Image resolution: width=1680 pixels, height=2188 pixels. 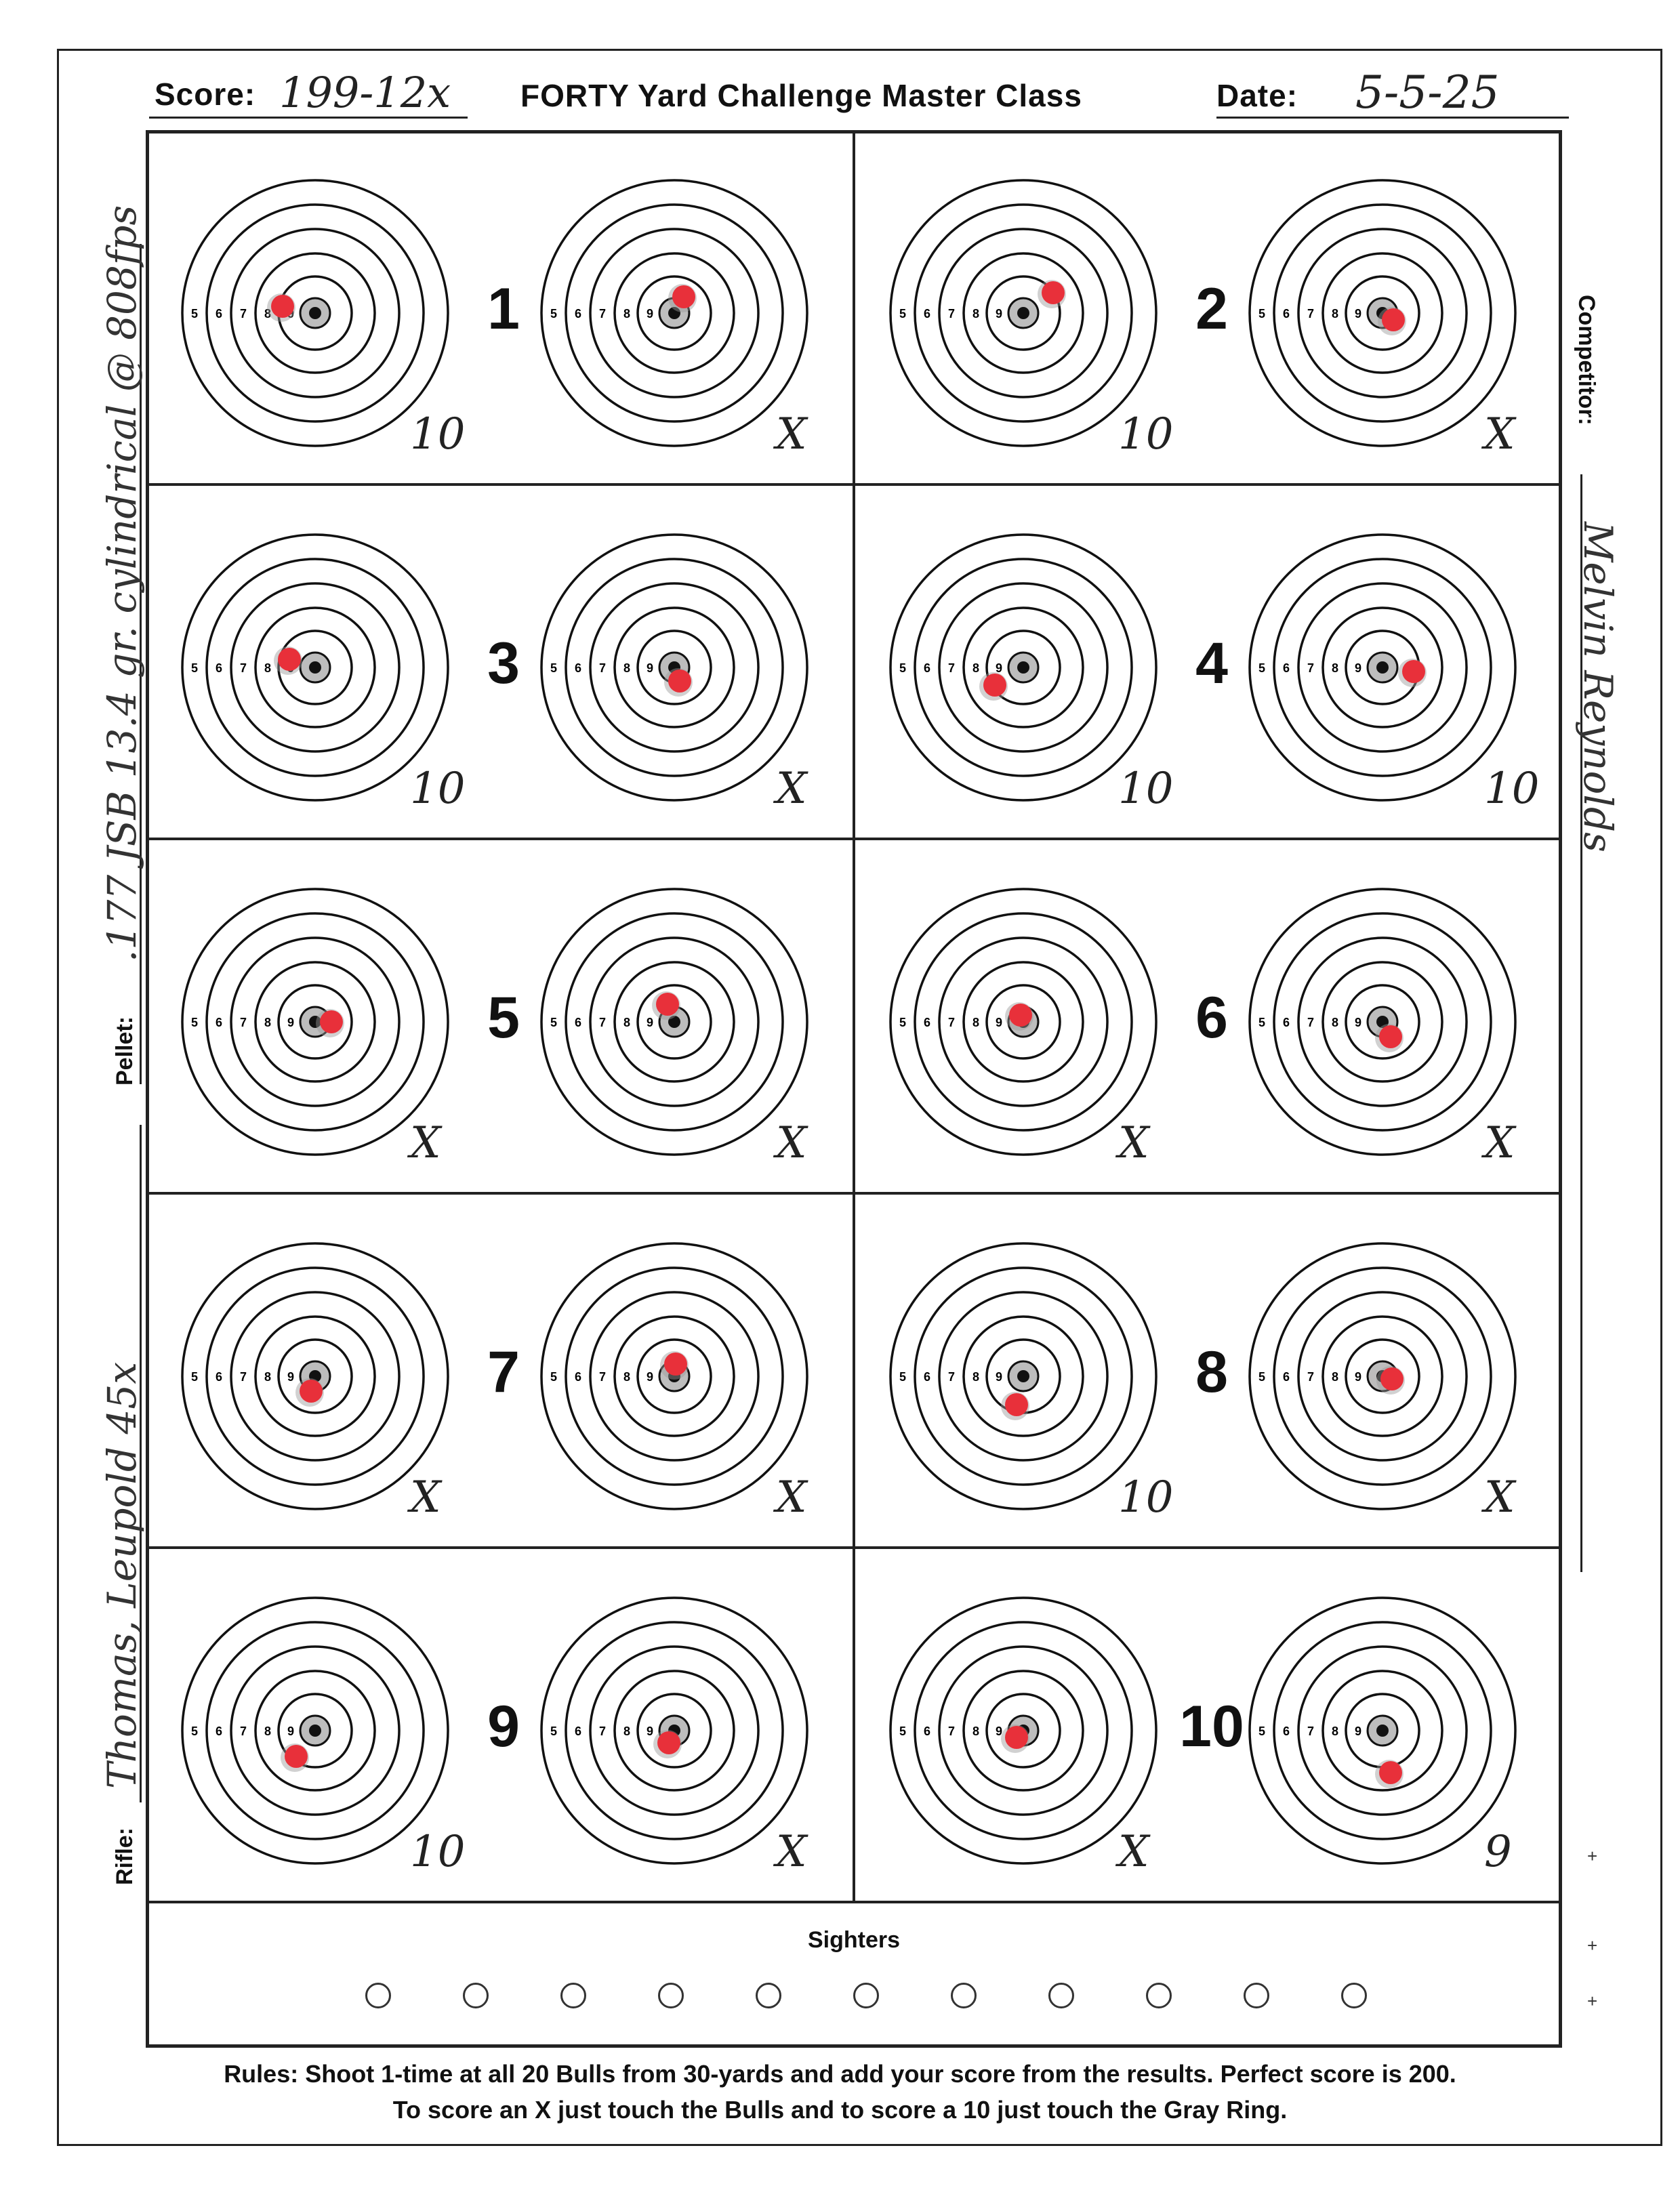 I want to click on right-bull-score: X, so click(x=1499, y=434).